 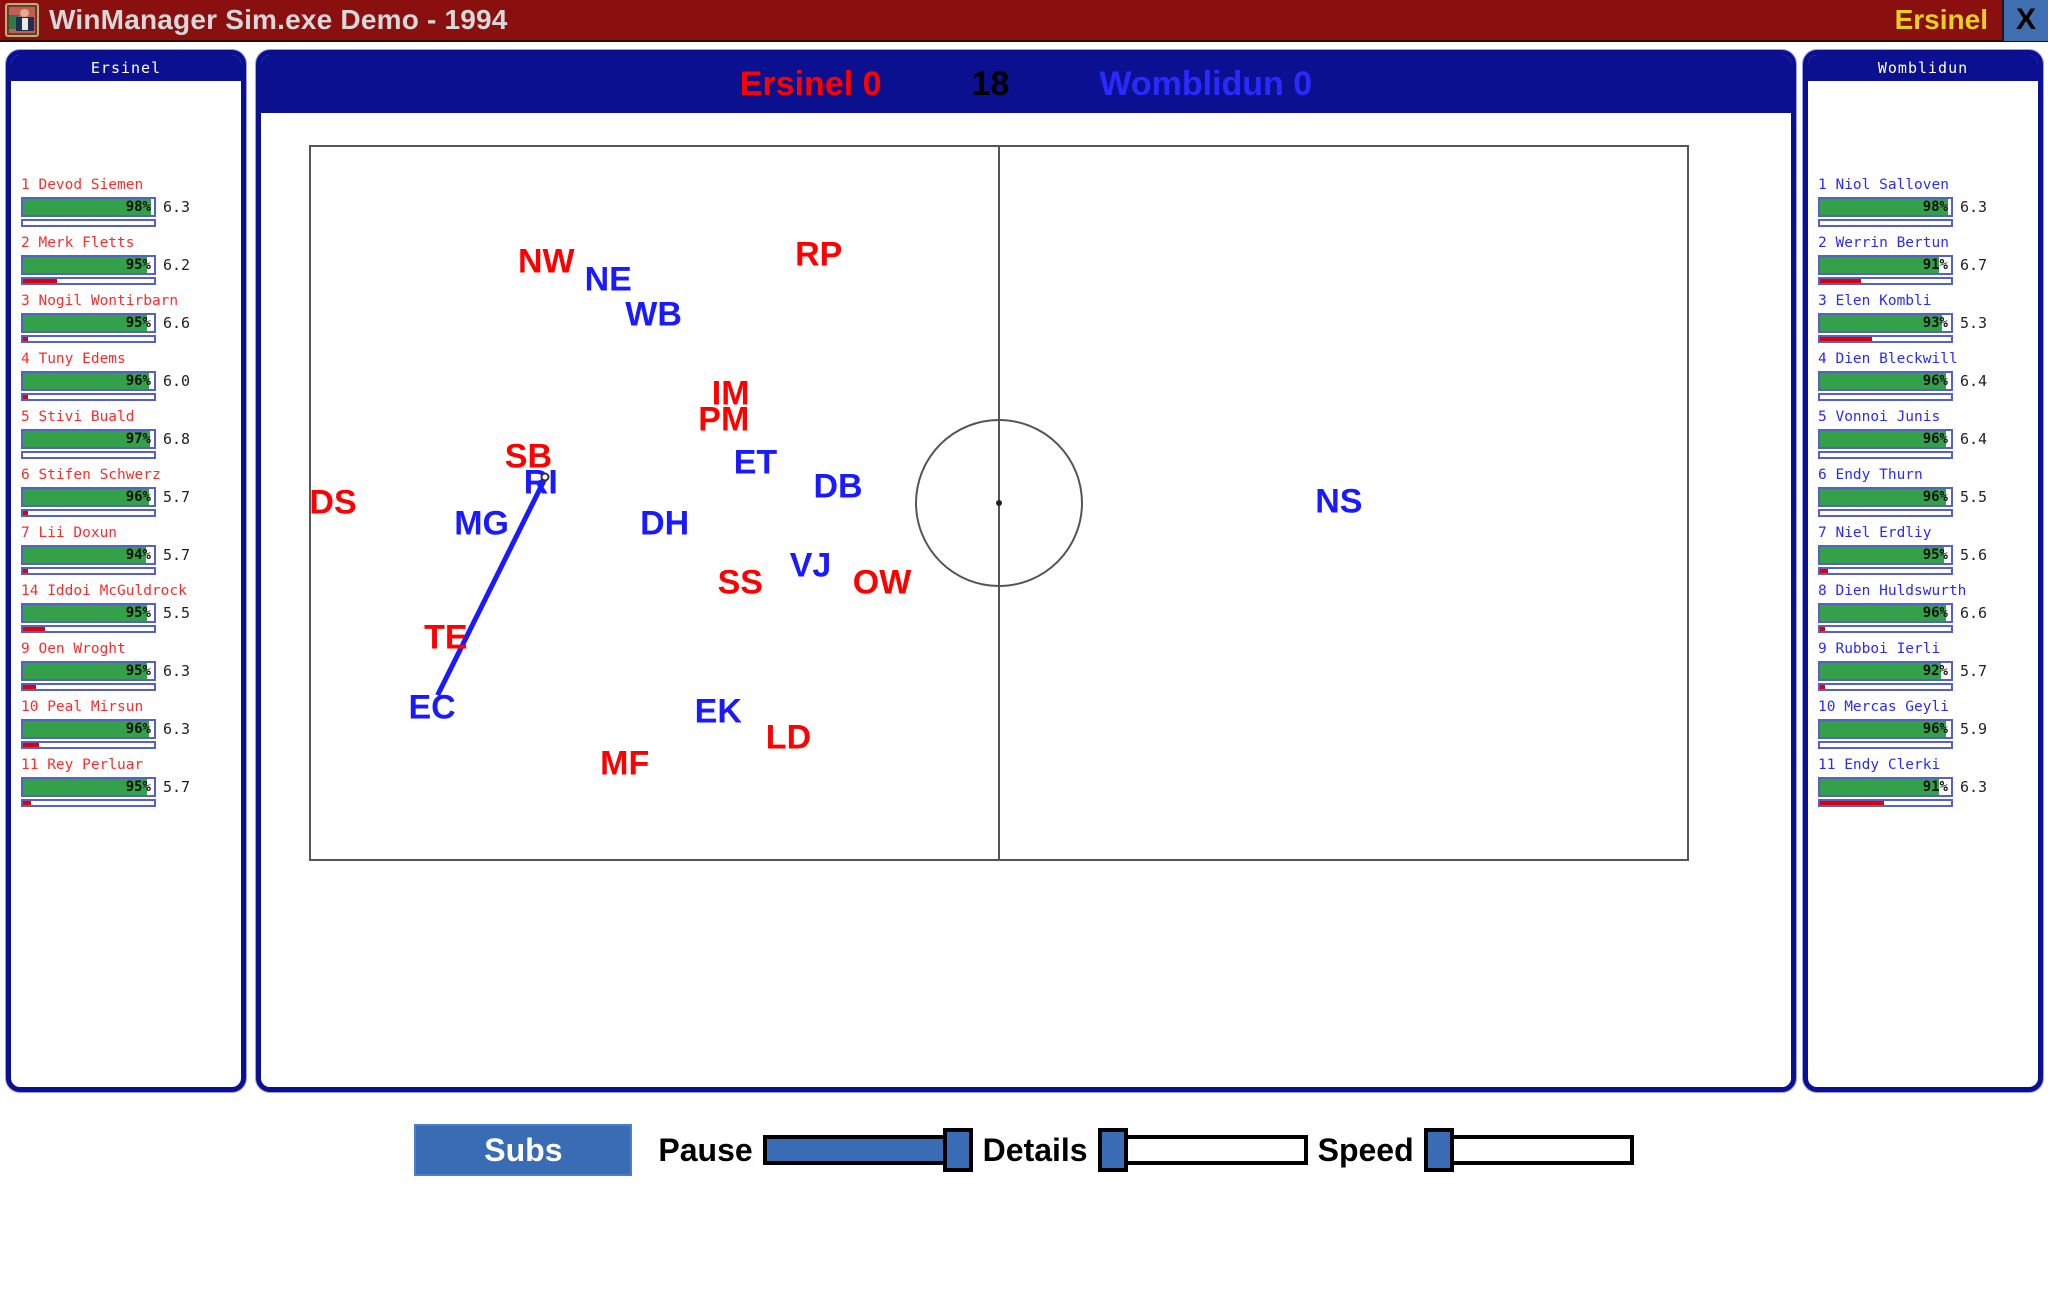 What do you see at coordinates (126, 555) in the screenshot?
I see `player-stats-row: 94% 5.7` at bounding box center [126, 555].